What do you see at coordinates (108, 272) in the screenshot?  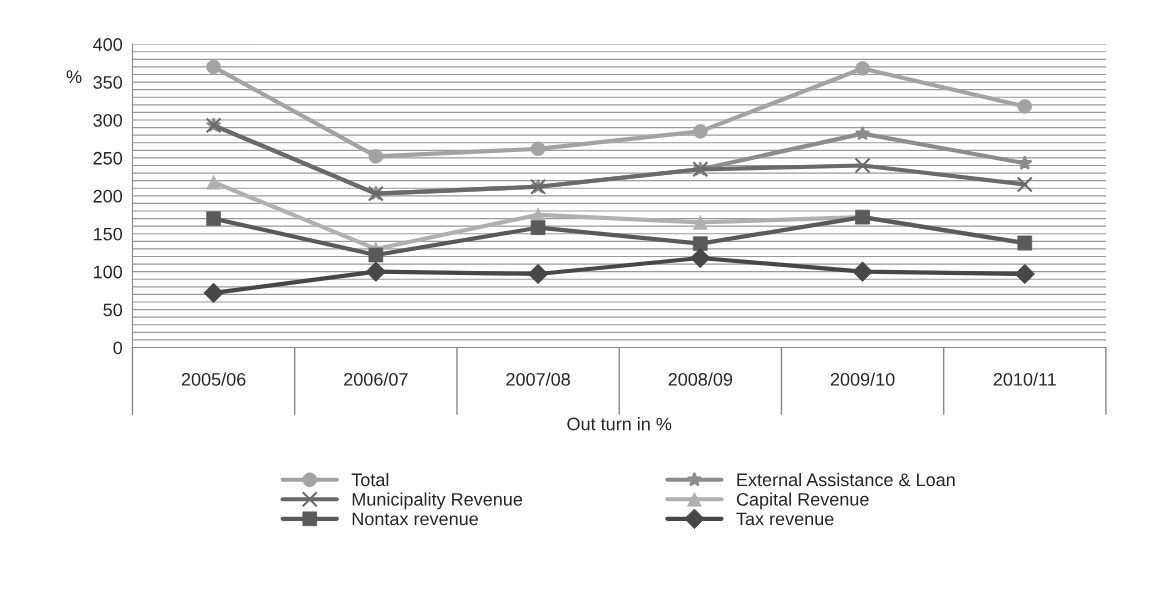 I see `y-tick-label: 100` at bounding box center [108, 272].